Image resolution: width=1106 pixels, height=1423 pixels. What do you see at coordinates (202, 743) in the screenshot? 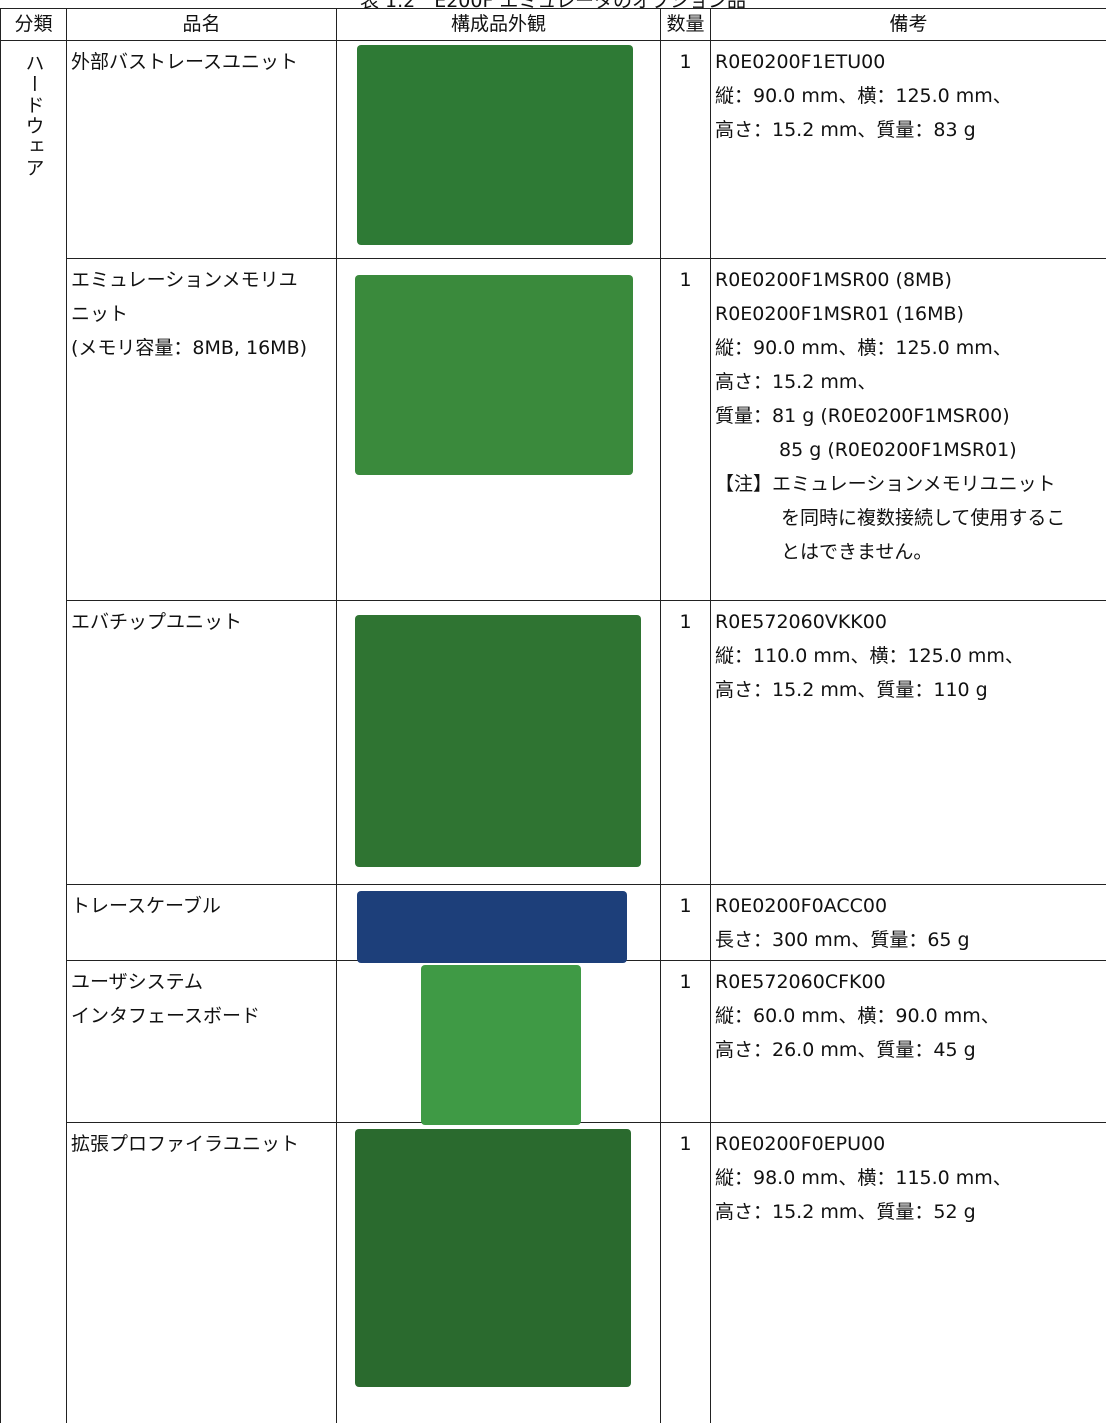
I see `name-cell: エバチップユニット` at bounding box center [202, 743].